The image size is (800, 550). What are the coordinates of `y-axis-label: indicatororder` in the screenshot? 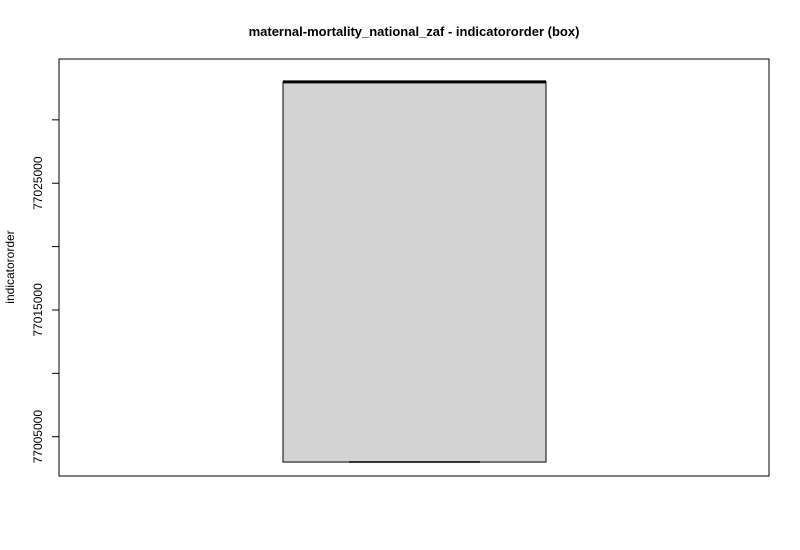 It's located at (10, 266).